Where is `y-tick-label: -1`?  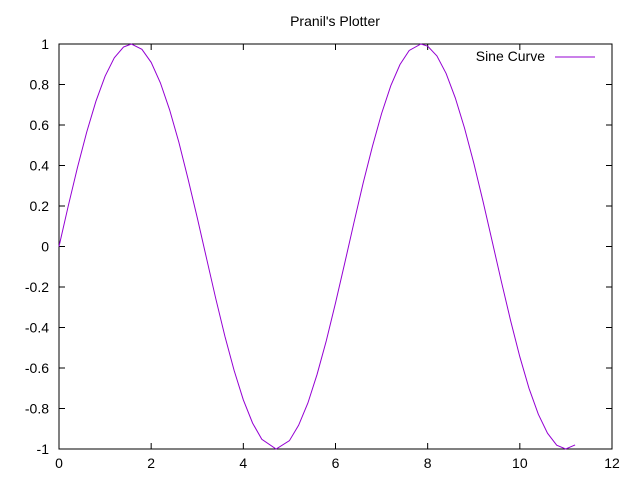
y-tick-label: -1 is located at coordinates (43, 449).